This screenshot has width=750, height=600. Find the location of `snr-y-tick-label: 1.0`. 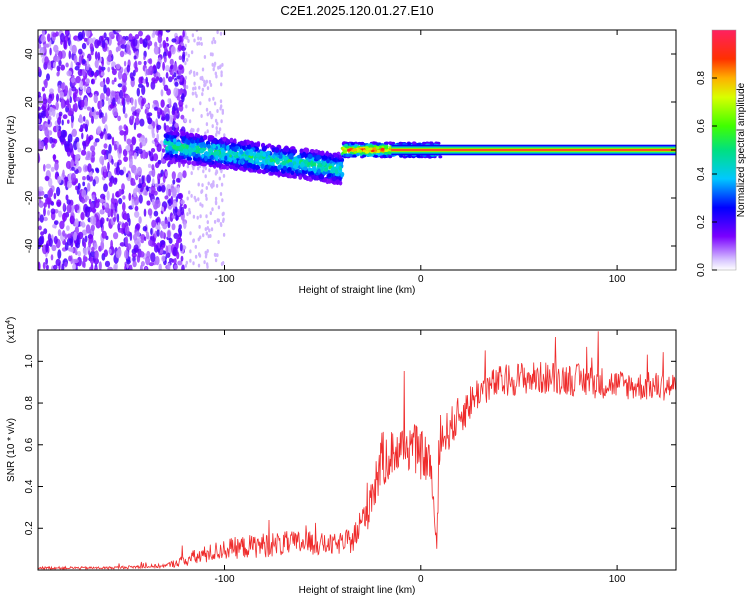

snr-y-tick-label: 1.0 is located at coordinates (29, 361).